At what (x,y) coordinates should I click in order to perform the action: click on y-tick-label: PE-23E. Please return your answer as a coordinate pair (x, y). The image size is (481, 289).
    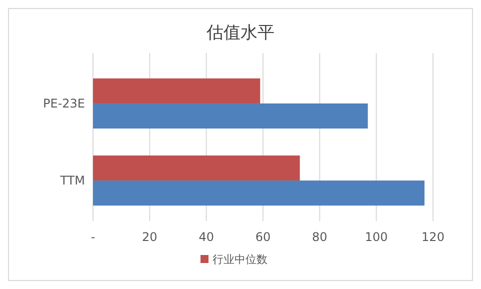
    Looking at the image, I should click on (64, 103).